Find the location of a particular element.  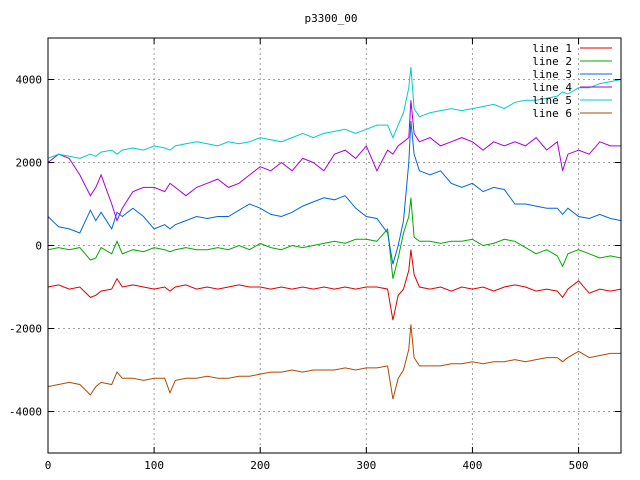

y-tick-label: 0 is located at coordinates (38, 246).